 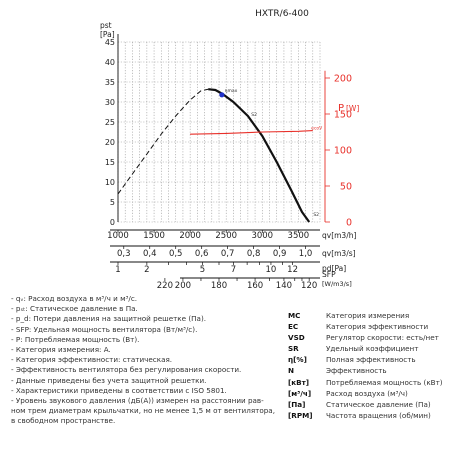 I want to click on x-axis-m3h-label: qv[m3/h], so click(x=339, y=235).